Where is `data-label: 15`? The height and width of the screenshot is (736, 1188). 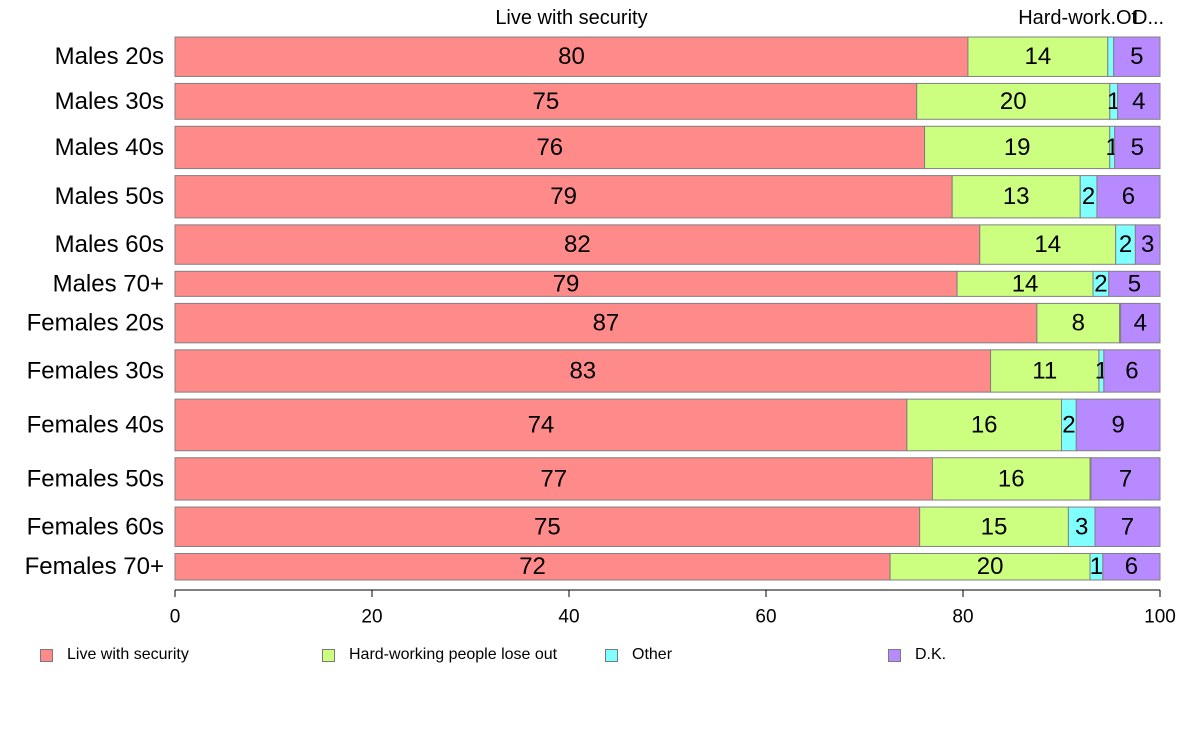 data-label: 15 is located at coordinates (994, 526).